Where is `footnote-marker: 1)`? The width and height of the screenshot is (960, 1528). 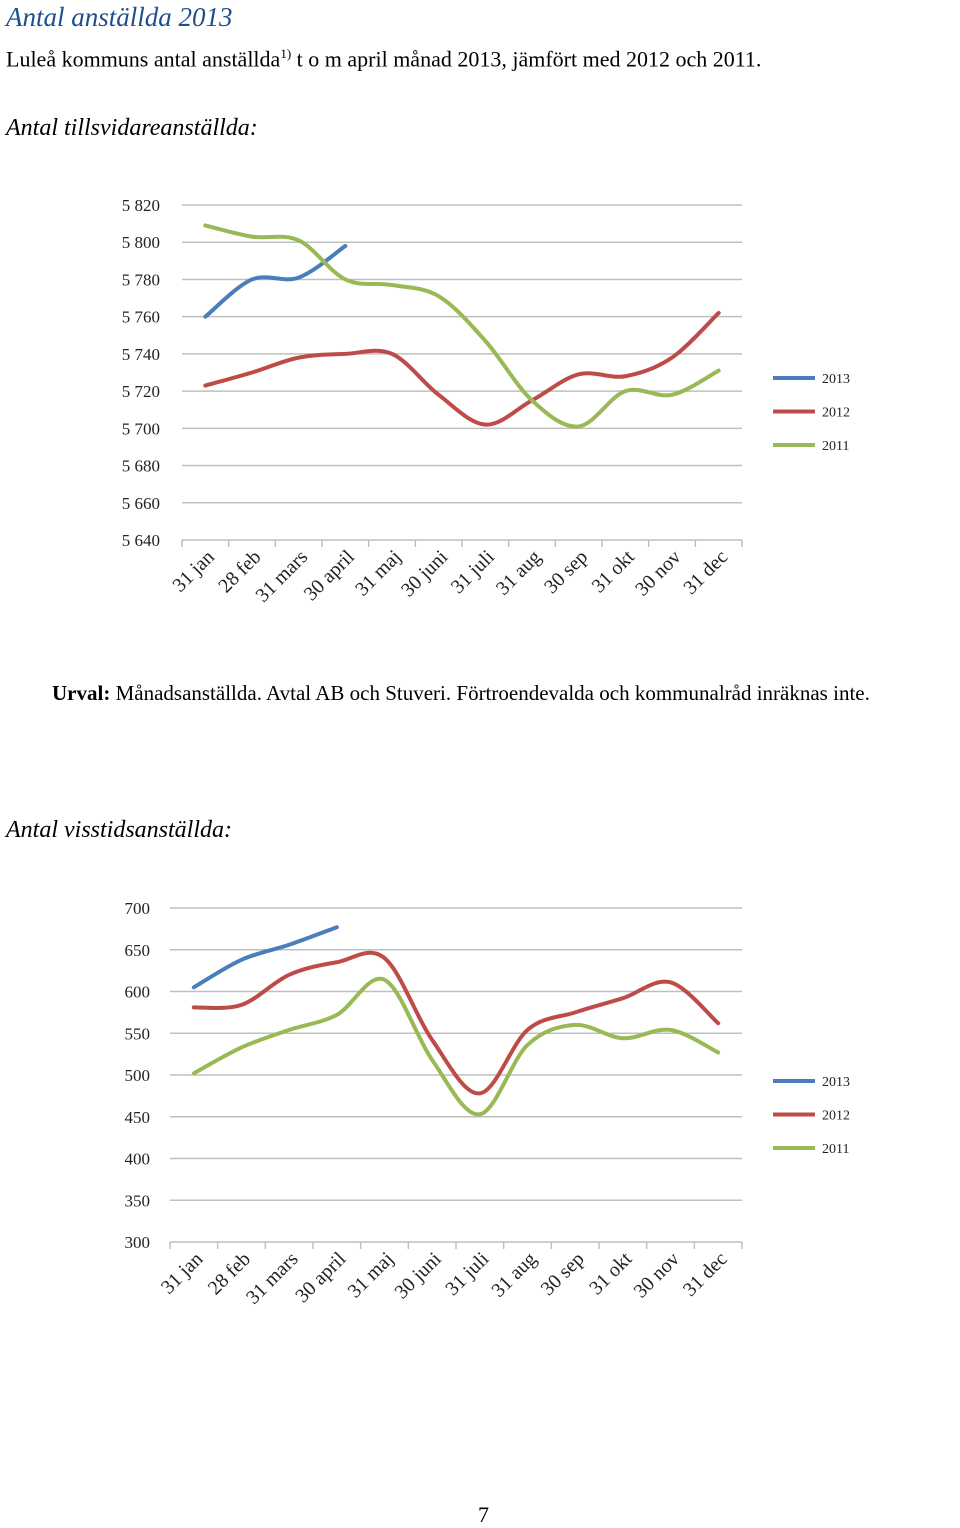
footnote-marker: 1) is located at coordinates (33, 693).